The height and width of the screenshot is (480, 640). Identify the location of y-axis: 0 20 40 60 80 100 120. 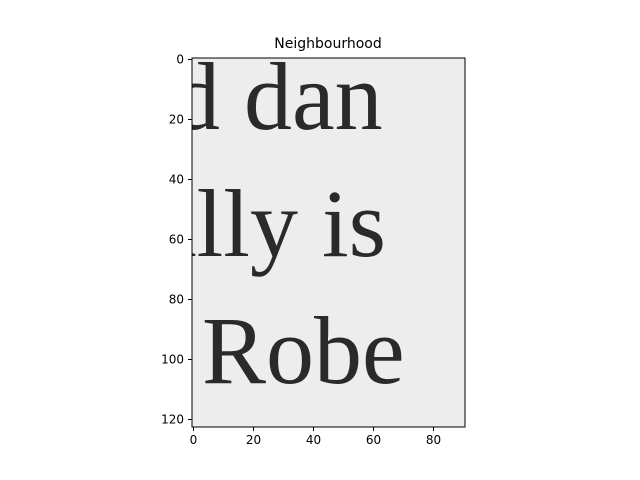
(176, 240).